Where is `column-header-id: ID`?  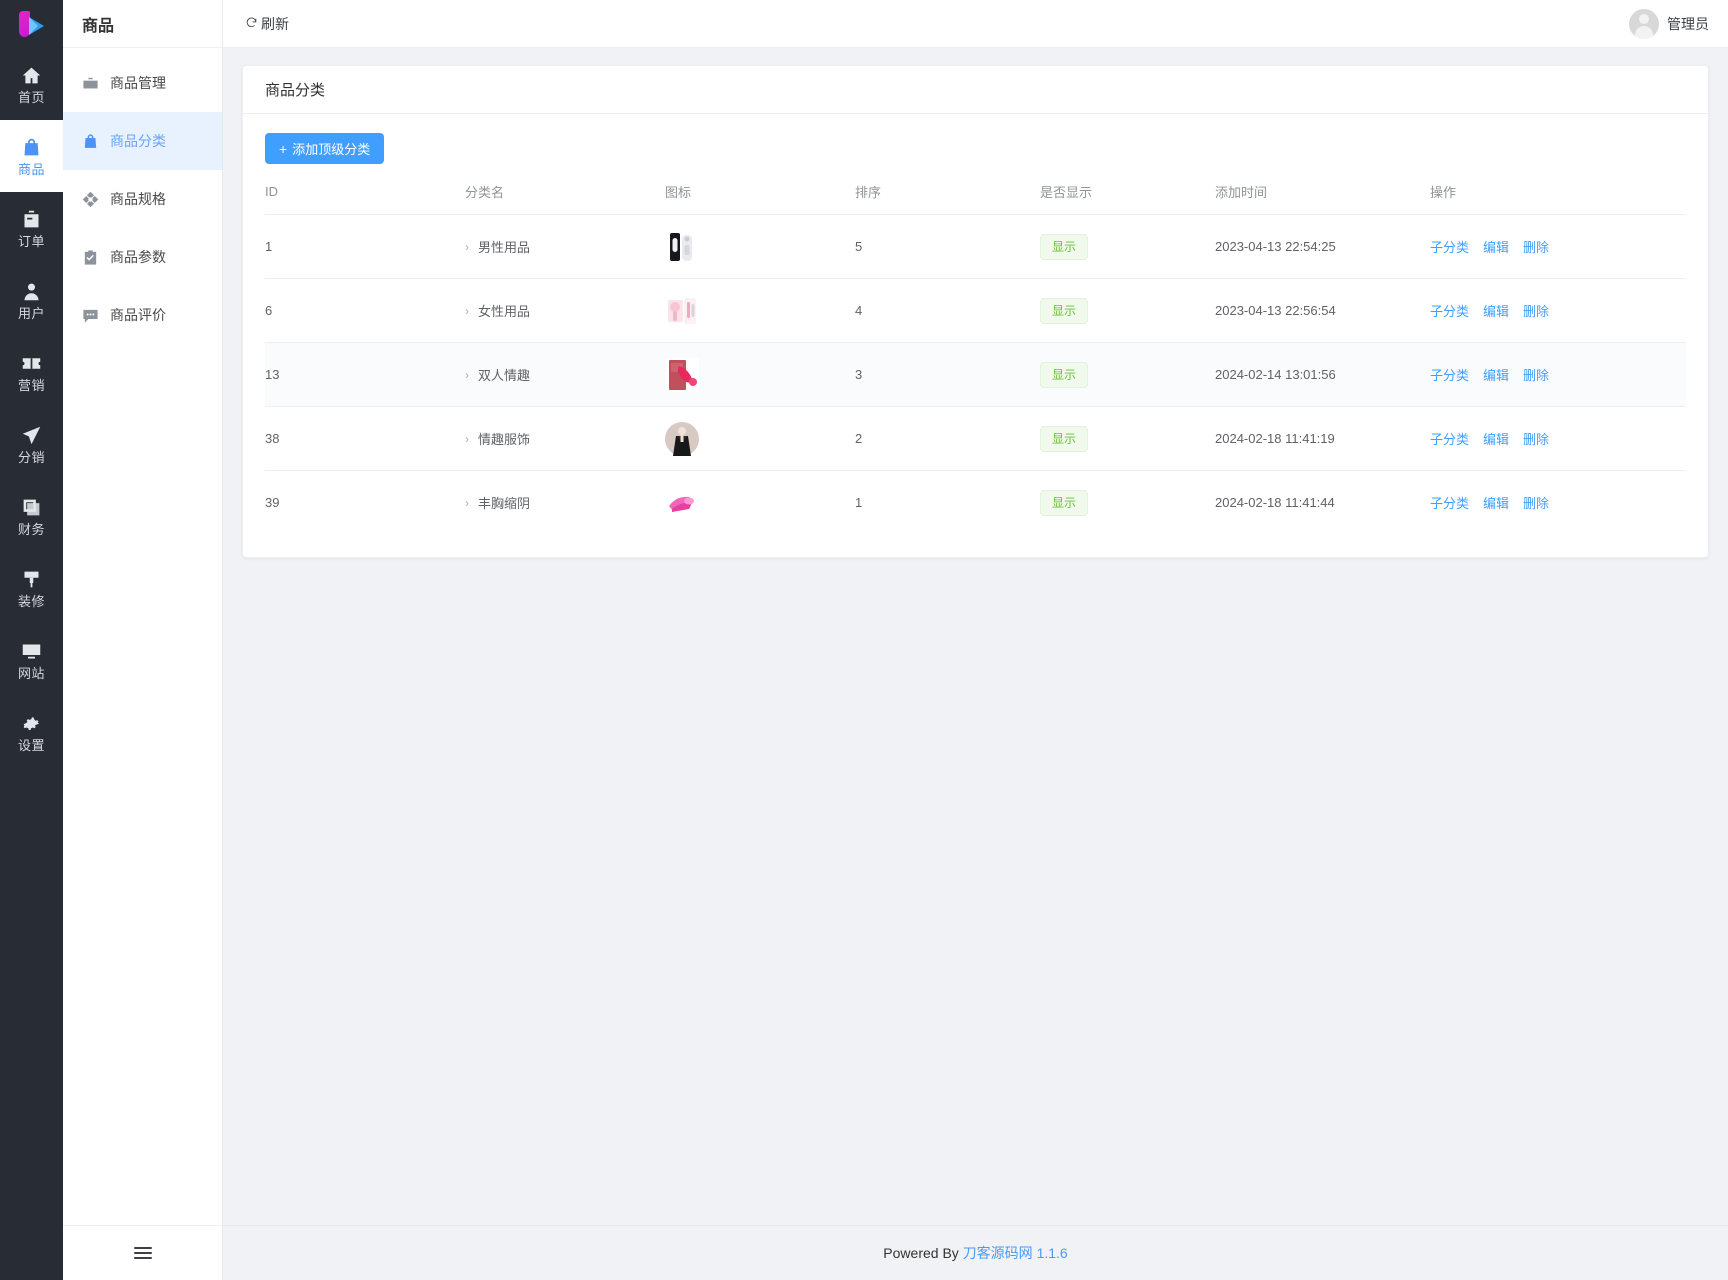
column-header-id: ID is located at coordinates (365, 198).